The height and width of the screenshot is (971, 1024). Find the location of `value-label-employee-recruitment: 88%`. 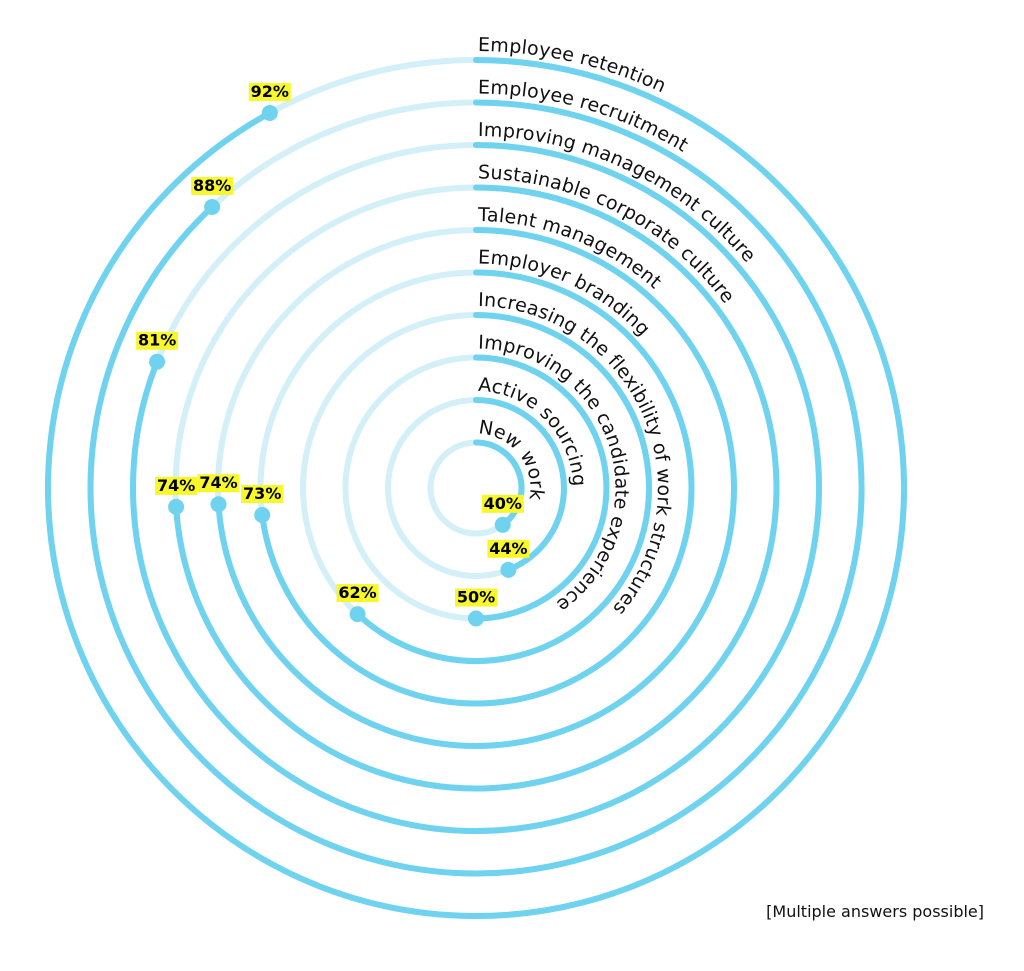

value-label-employee-recruitment: 88% is located at coordinates (212, 185).